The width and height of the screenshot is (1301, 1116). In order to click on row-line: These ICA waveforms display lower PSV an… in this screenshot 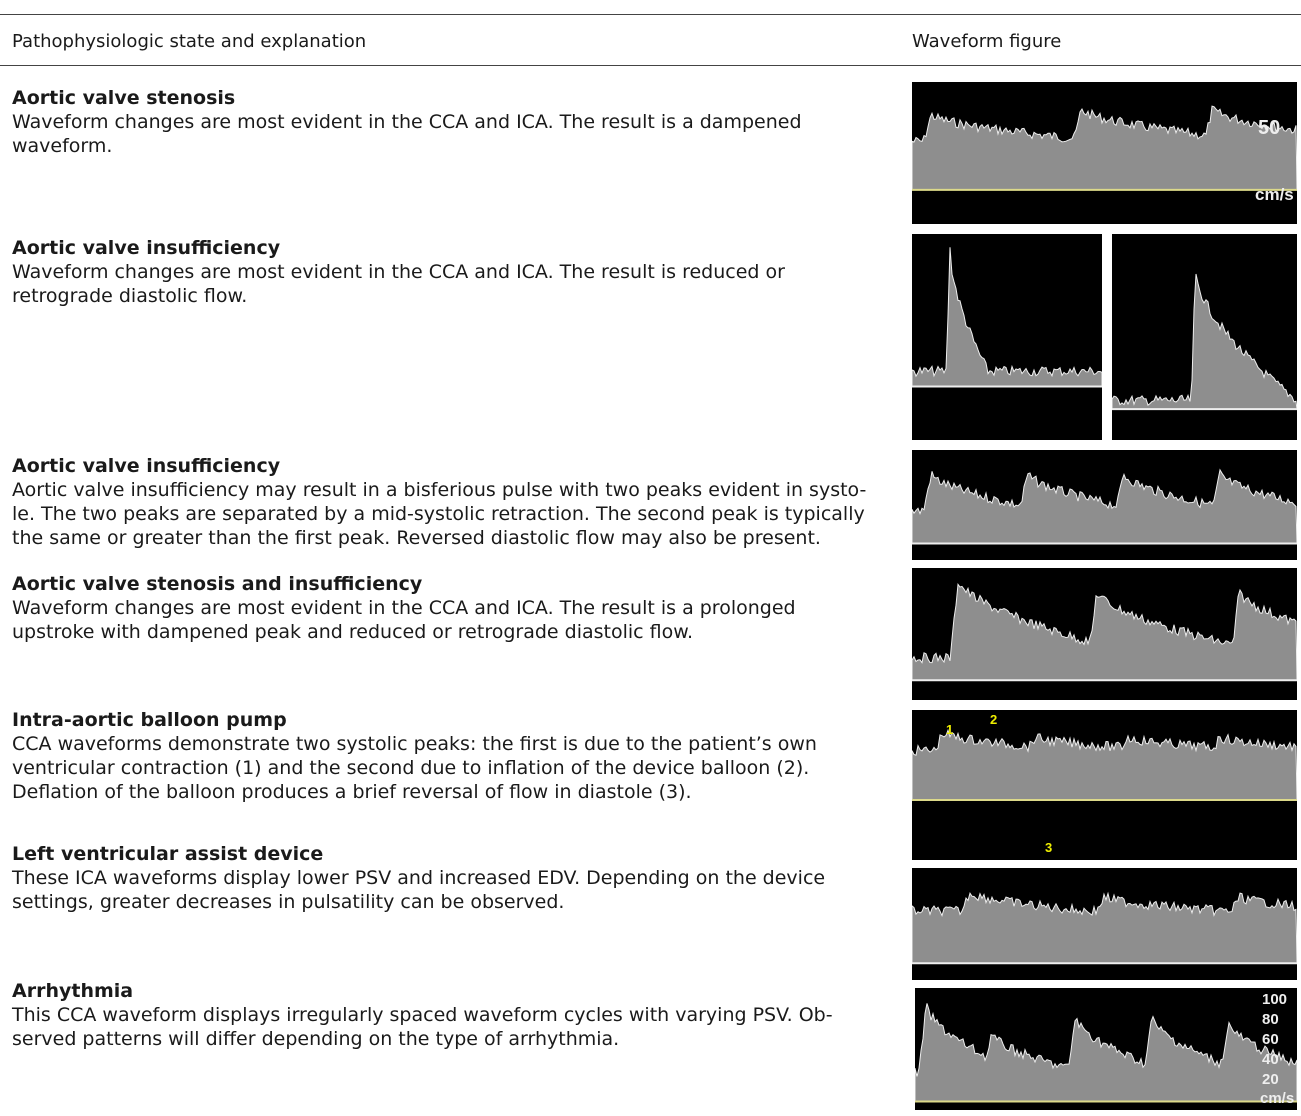, I will do `click(419, 878)`.